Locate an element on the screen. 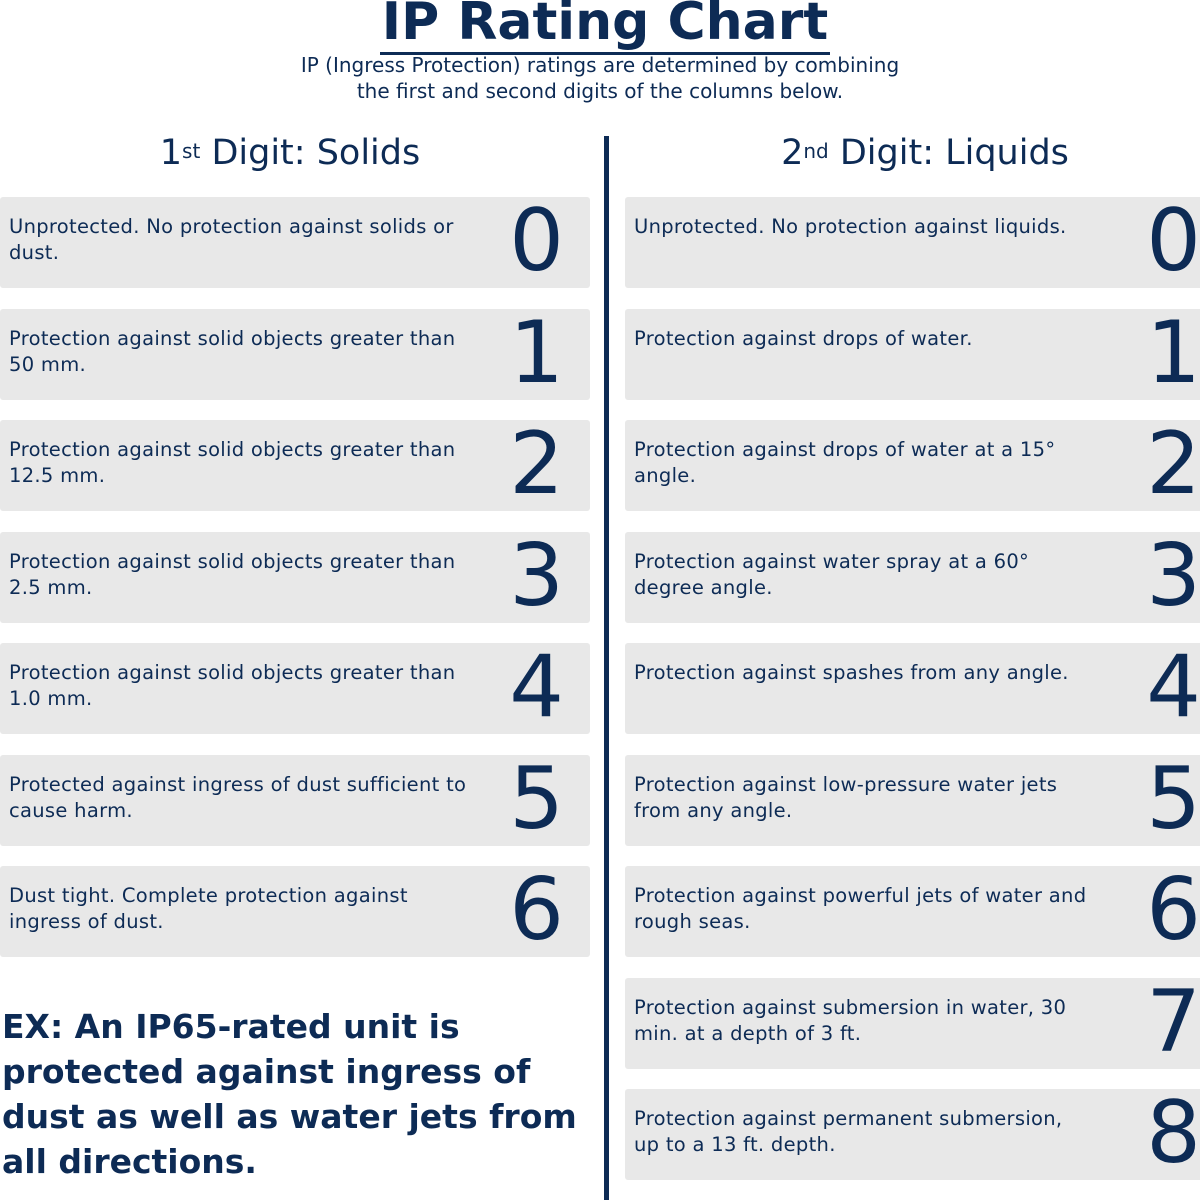 The height and width of the screenshot is (1200, 1200). solids-heading: 1st Digit: Solids is located at coordinates (290, 153).